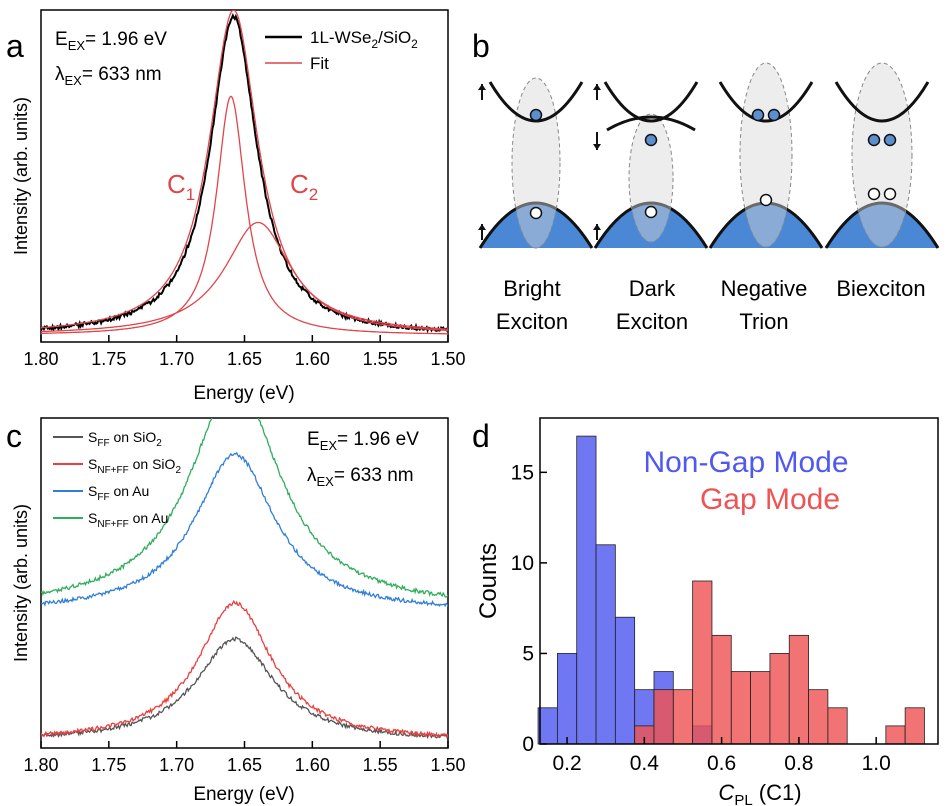 The height and width of the screenshot is (806, 948). Describe the element at coordinates (319, 63) in the screenshot. I see `legend-label: Fit` at that location.